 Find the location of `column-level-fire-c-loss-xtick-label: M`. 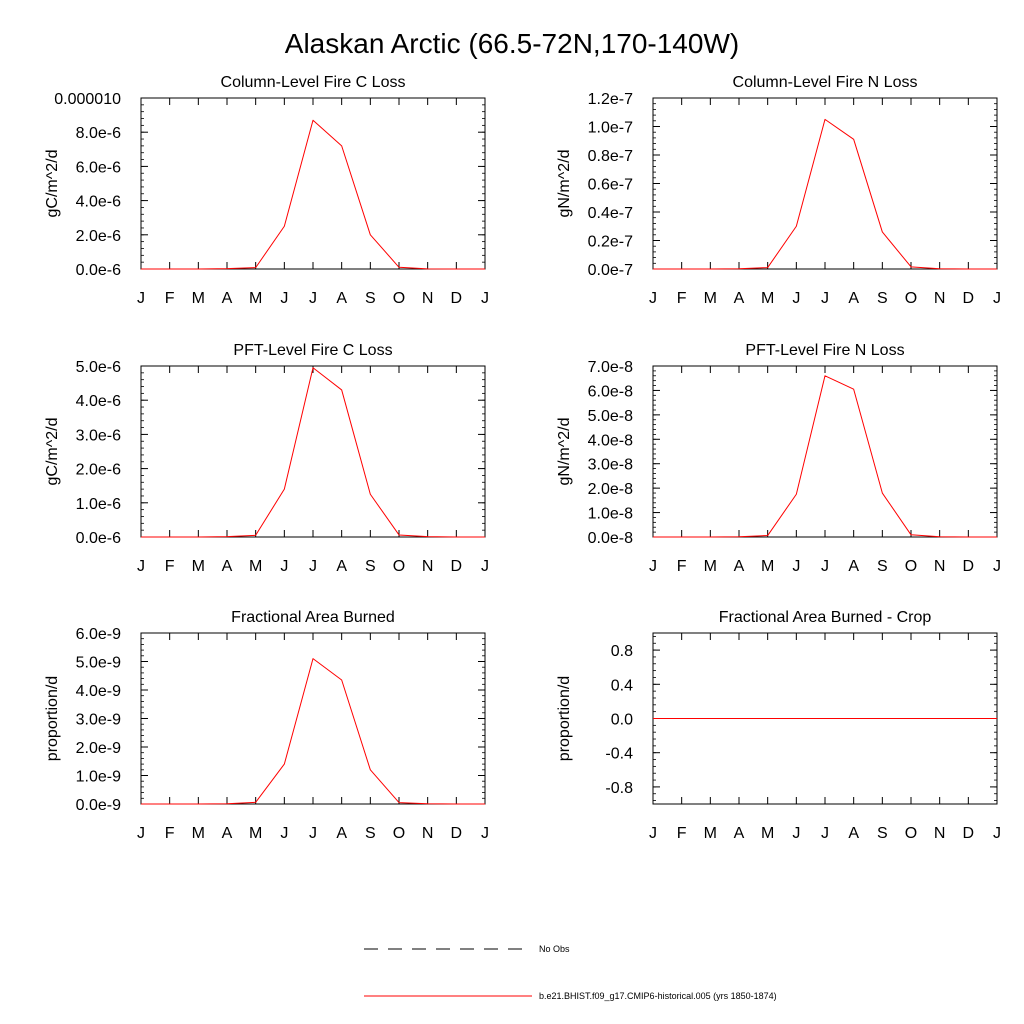

column-level-fire-c-loss-xtick-label: M is located at coordinates (198, 298).